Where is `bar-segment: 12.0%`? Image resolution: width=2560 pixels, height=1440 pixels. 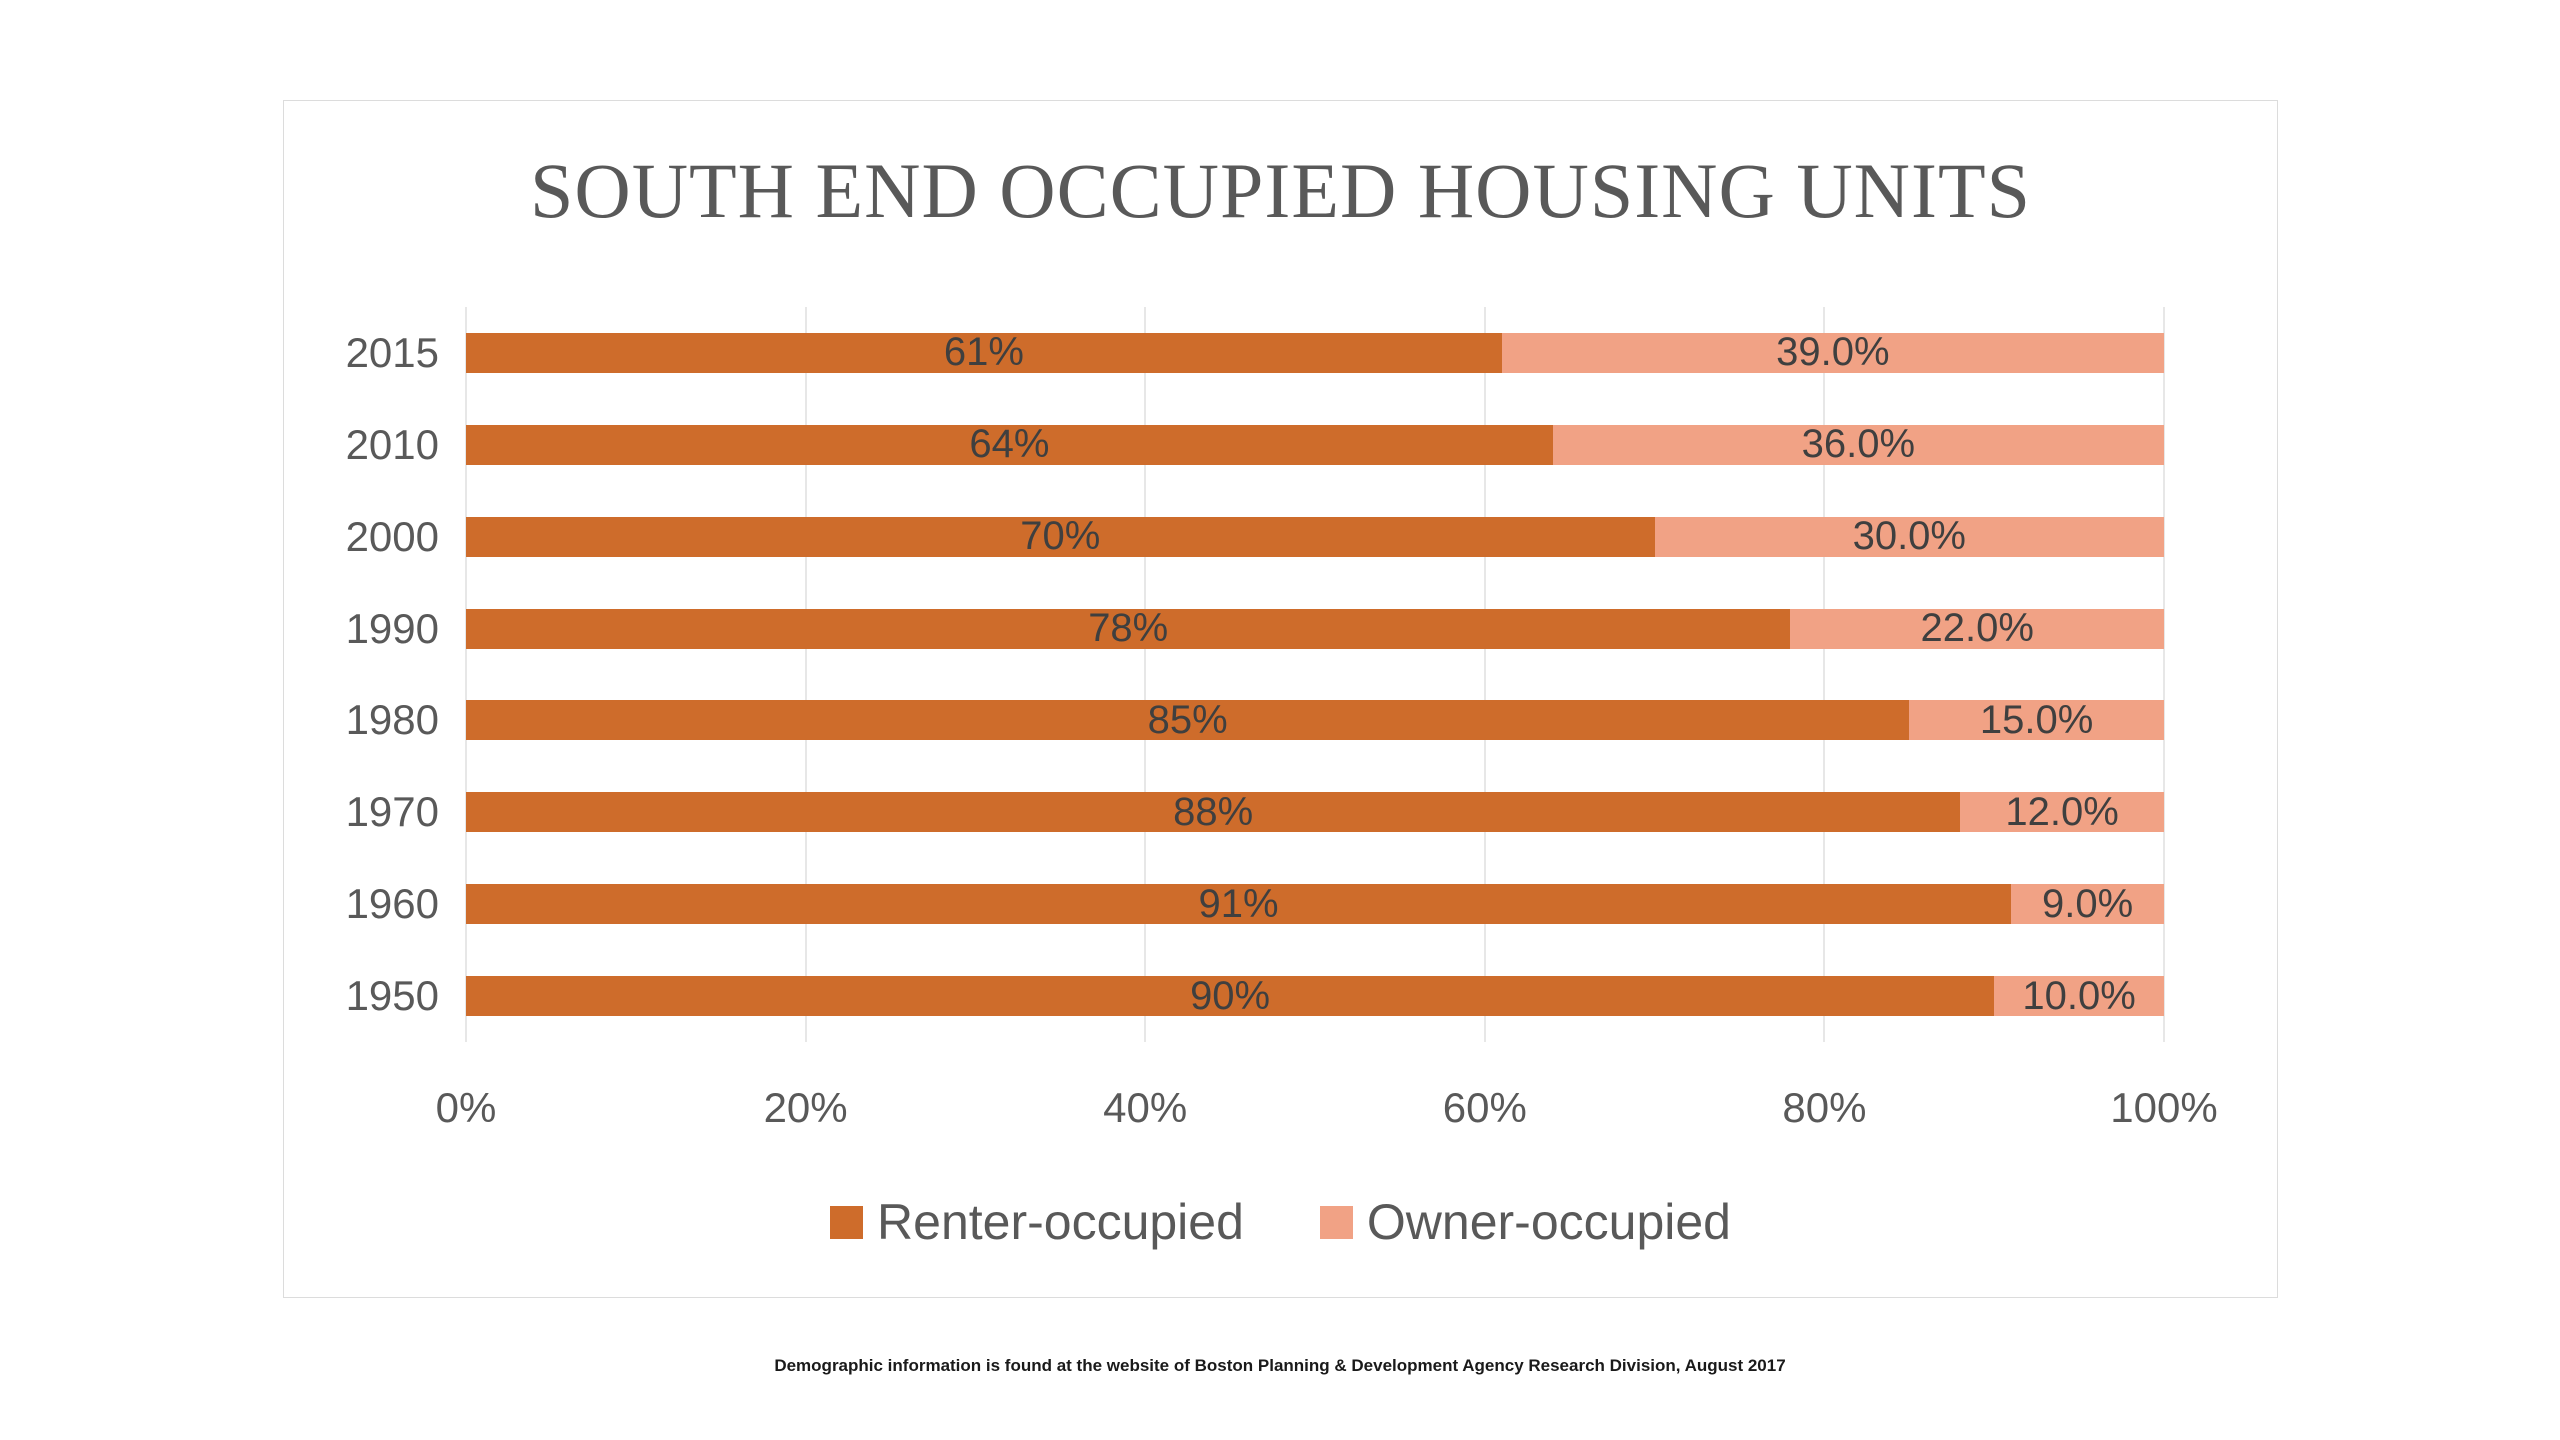 bar-segment: 12.0% is located at coordinates (2062, 811).